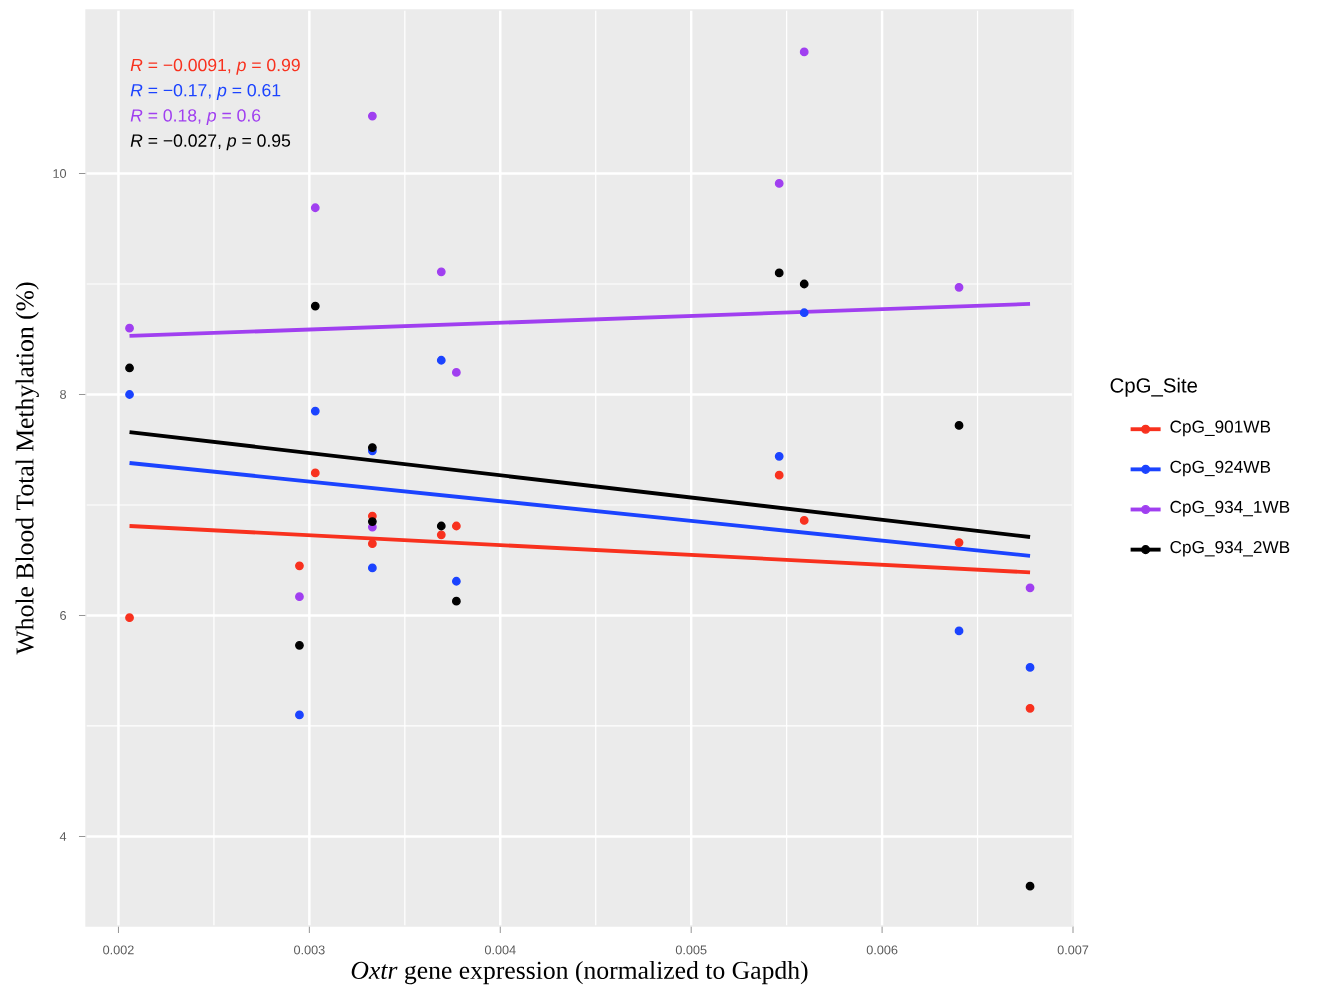  I want to click on legend-label: CpG_901WB, so click(1220, 428).